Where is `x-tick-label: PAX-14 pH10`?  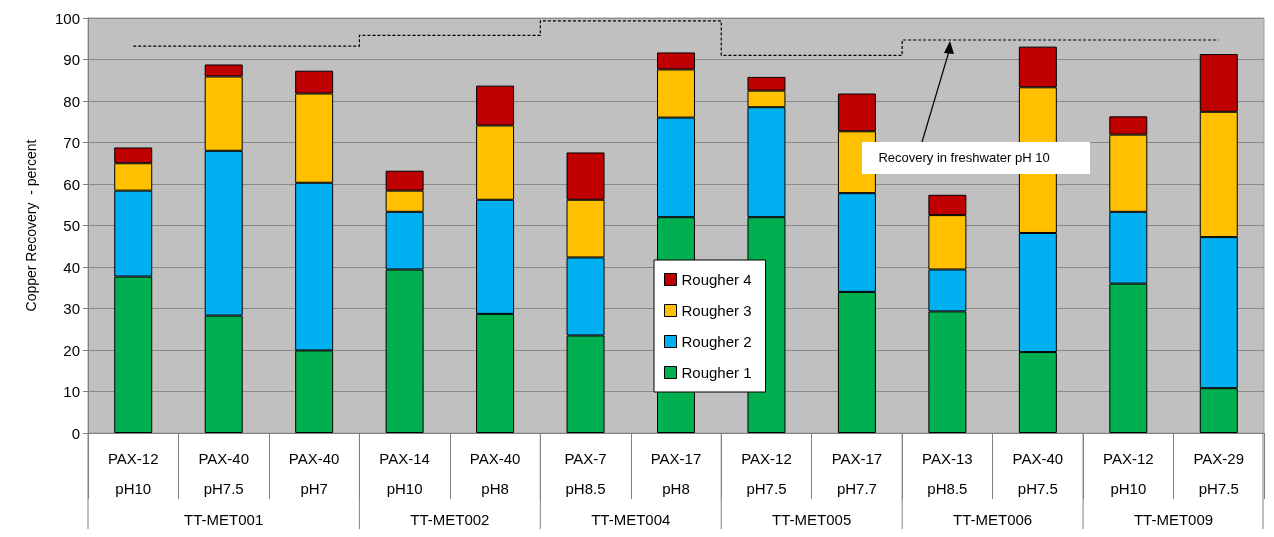
x-tick-label: PAX-14 pH10 is located at coordinates (404, 473).